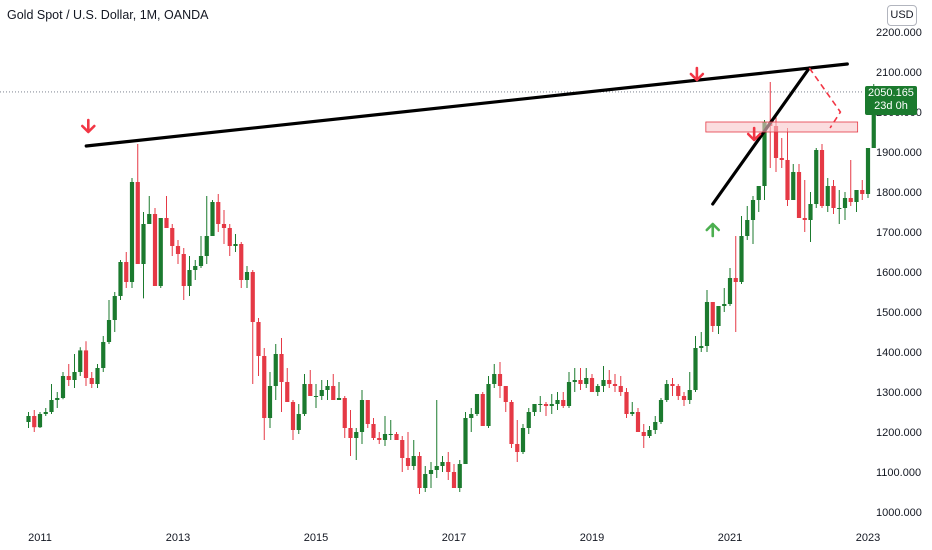  What do you see at coordinates (466, 105) in the screenshot?
I see `trendline` at bounding box center [466, 105].